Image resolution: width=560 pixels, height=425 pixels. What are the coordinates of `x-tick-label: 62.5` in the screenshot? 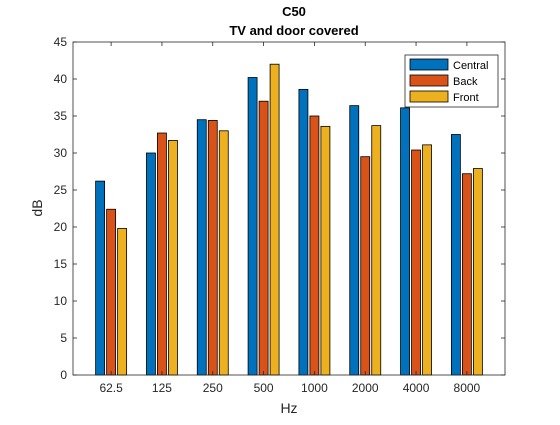 It's located at (111, 388).